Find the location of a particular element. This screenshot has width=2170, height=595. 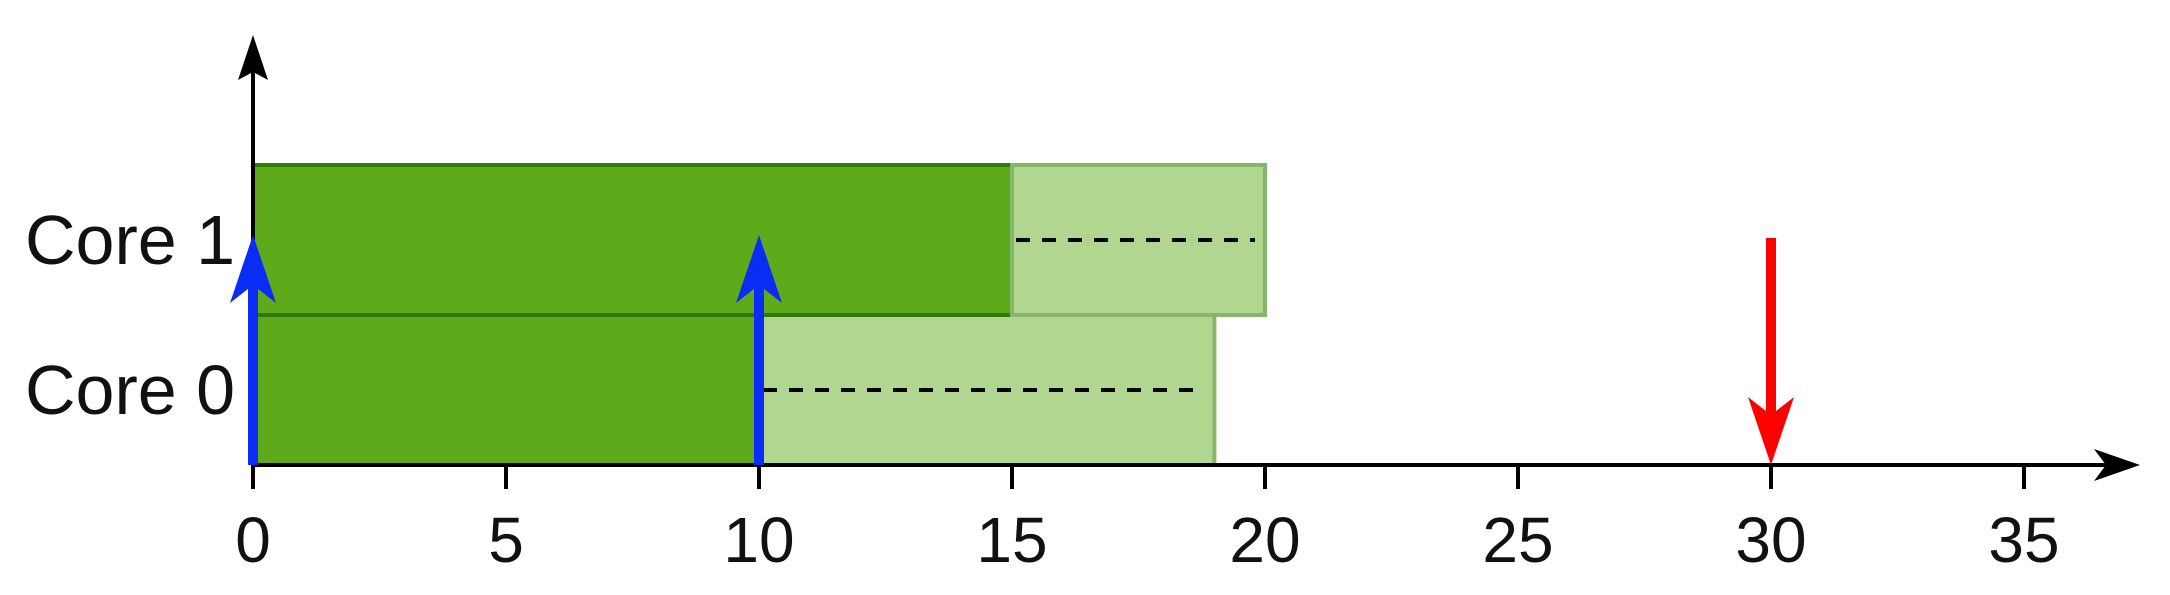

dashed-lines is located at coordinates (1009, 315).